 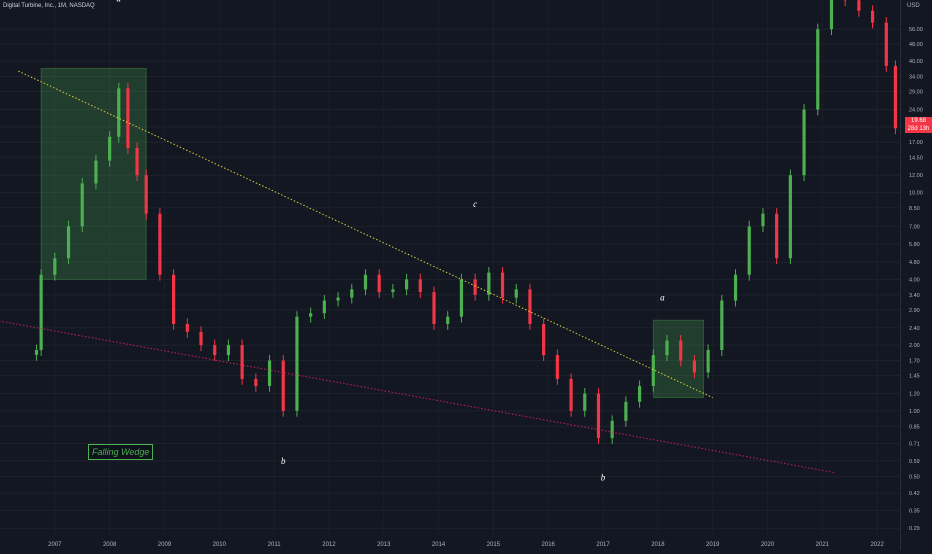 I want to click on x-tick-label: 2016, so click(x=549, y=545).